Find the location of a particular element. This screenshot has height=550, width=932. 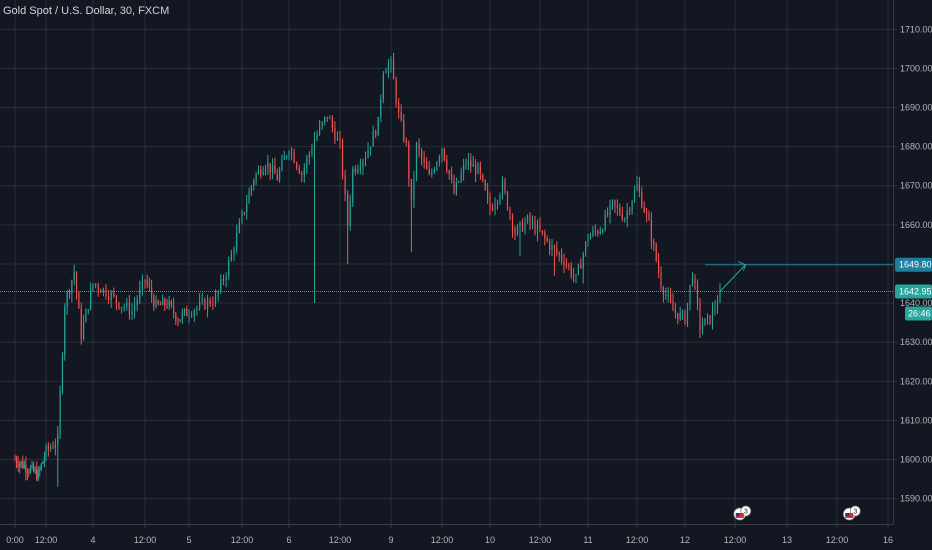

time-tick-label: 6 is located at coordinates (288, 540).